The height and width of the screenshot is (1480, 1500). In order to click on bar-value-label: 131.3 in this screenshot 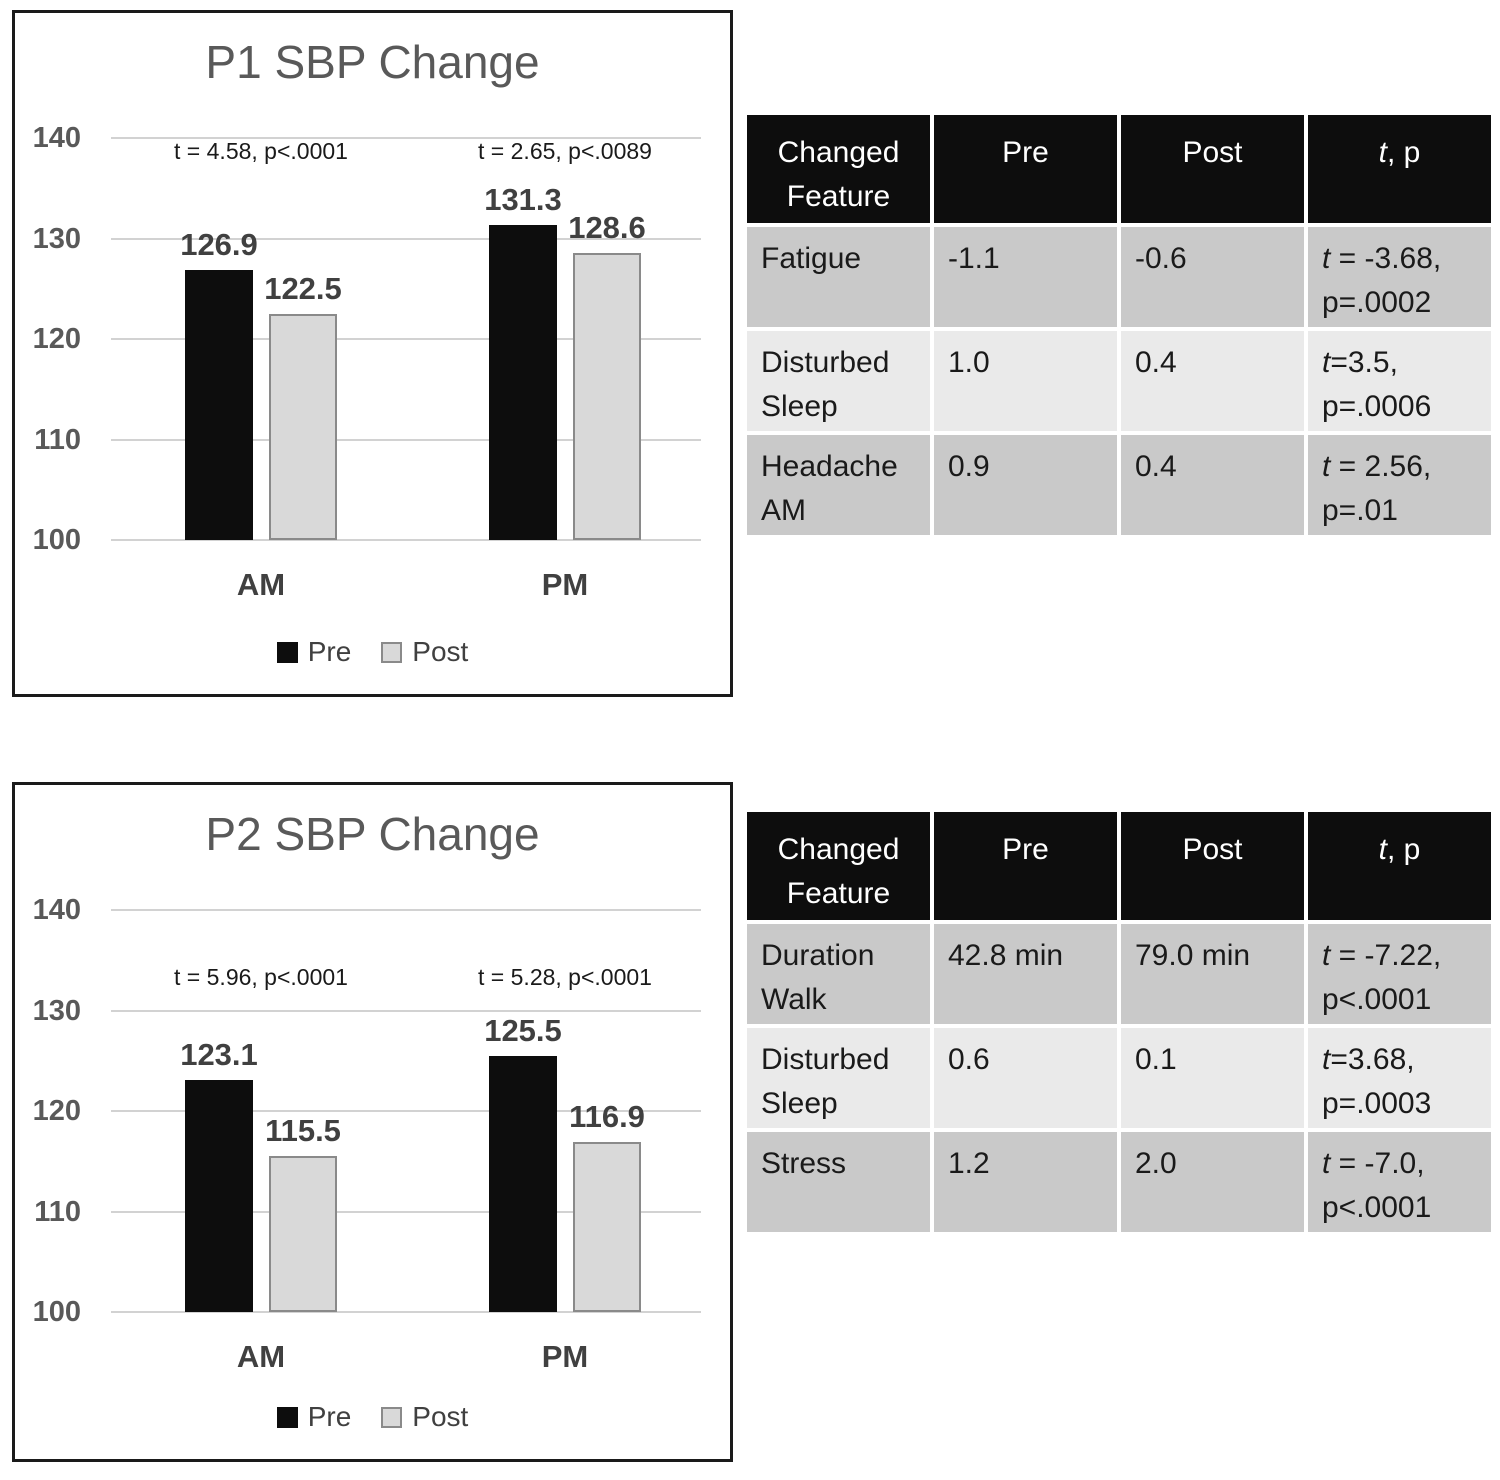, I will do `click(523, 200)`.